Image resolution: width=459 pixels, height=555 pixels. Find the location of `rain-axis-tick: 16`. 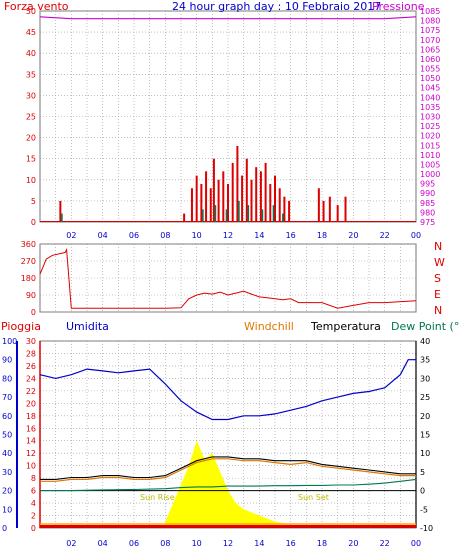

rain-axis-tick: 16 is located at coordinates (31, 428).